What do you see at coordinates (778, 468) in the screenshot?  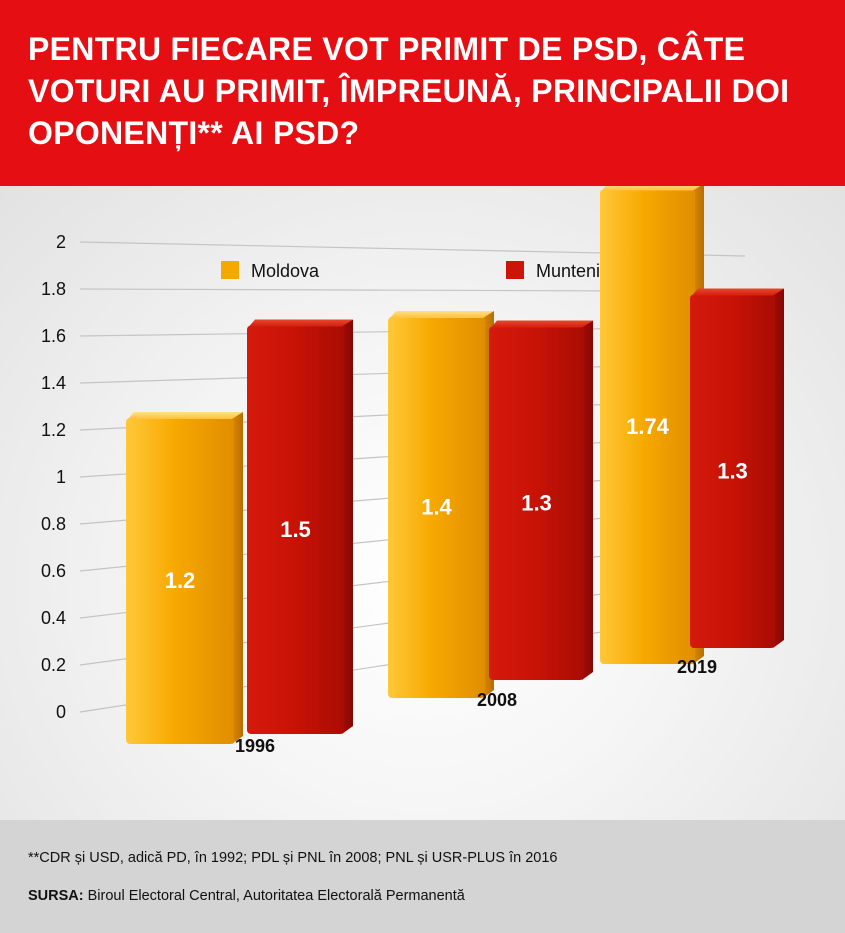 I see `bar-side-muntenia-2019` at bounding box center [778, 468].